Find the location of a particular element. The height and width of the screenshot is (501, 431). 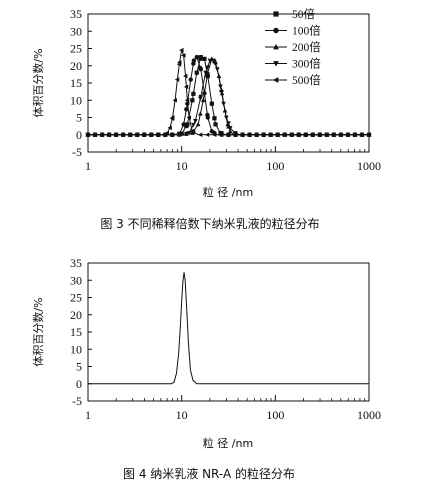

legend-item-5: 500倍 is located at coordinates (293, 80).